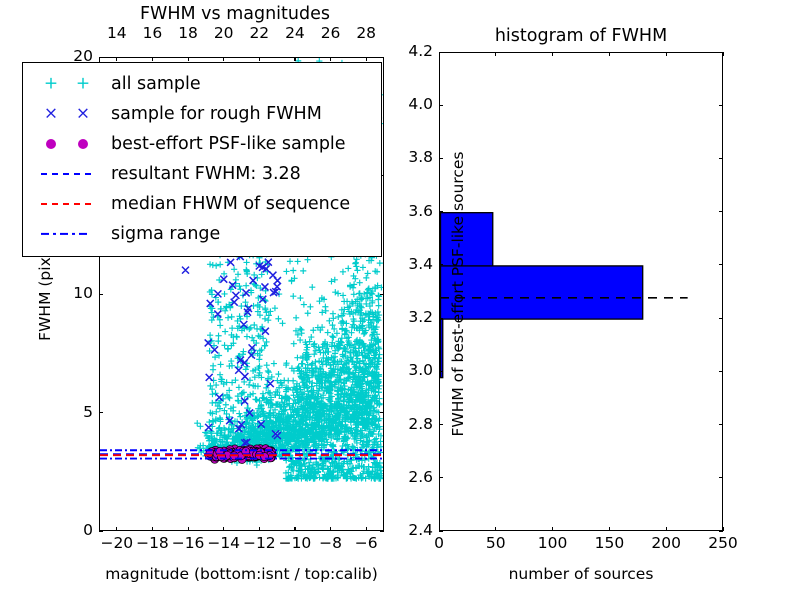 The width and height of the screenshot is (800, 600). What do you see at coordinates (223, 33) in the screenshot?
I see `left-top-tick-20: 20` at bounding box center [223, 33].